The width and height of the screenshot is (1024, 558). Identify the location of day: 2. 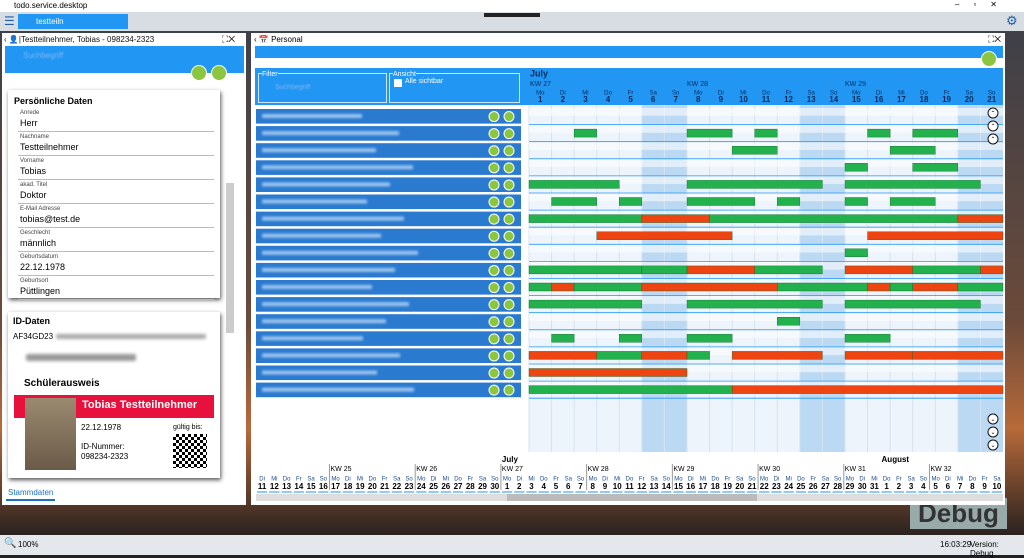
(563, 99).